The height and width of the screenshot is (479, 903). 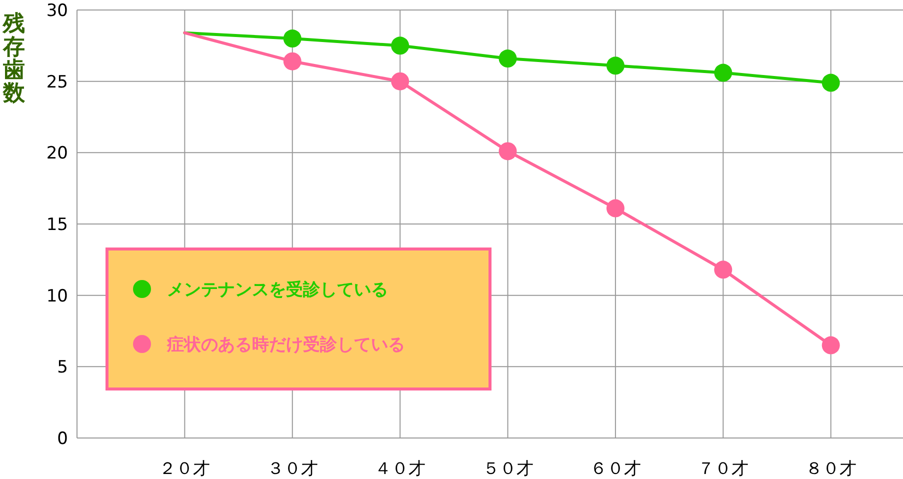 What do you see at coordinates (508, 468) in the screenshot?
I see `x-tick-label: ５０才` at bounding box center [508, 468].